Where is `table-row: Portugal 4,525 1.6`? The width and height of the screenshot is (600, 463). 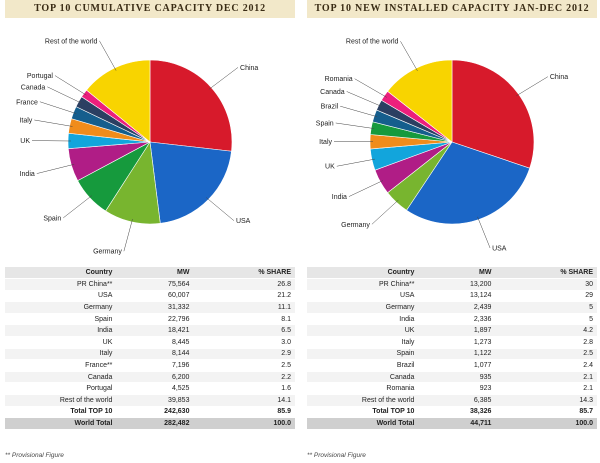
table-row: Portugal 4,525 1.6 is located at coordinates (150, 388).